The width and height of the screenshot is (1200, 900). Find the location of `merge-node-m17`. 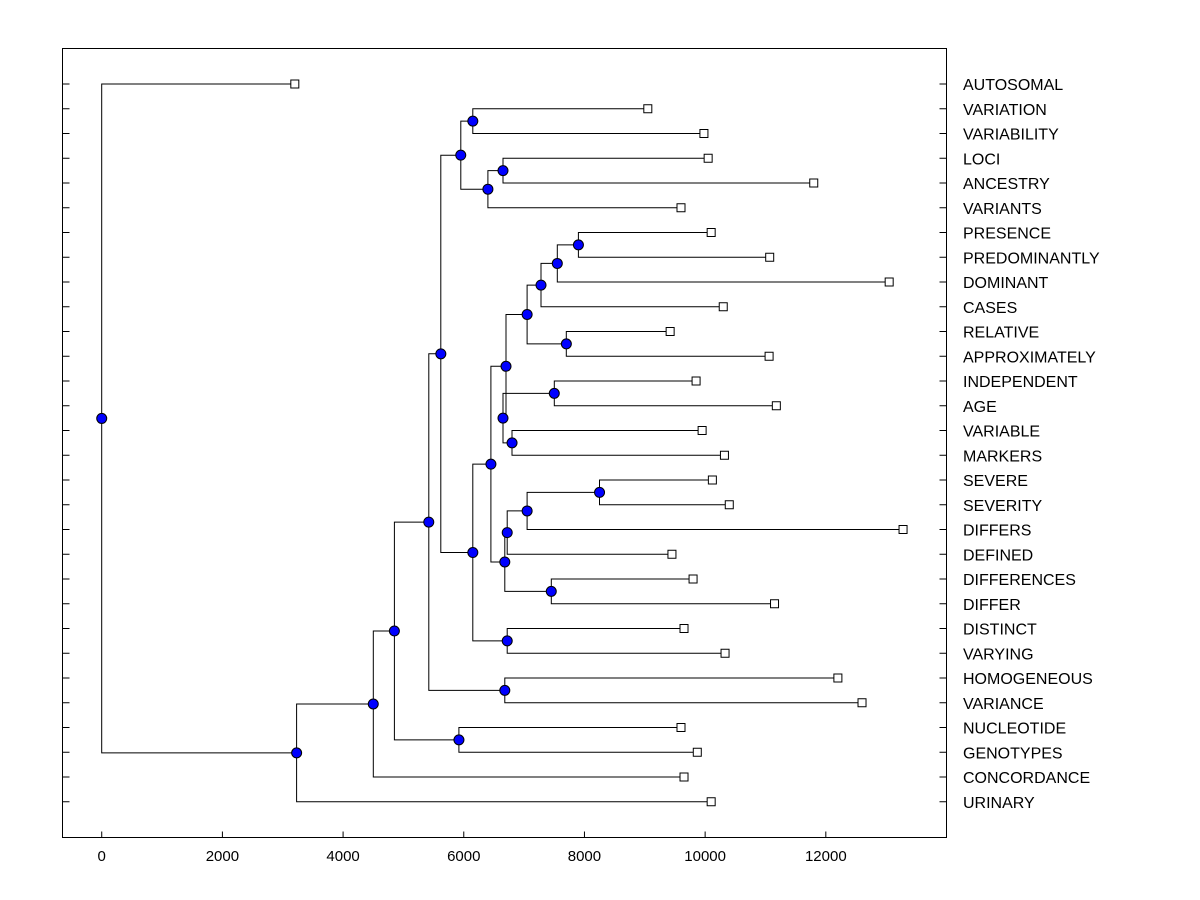

merge-node-m17 is located at coordinates (551, 591).